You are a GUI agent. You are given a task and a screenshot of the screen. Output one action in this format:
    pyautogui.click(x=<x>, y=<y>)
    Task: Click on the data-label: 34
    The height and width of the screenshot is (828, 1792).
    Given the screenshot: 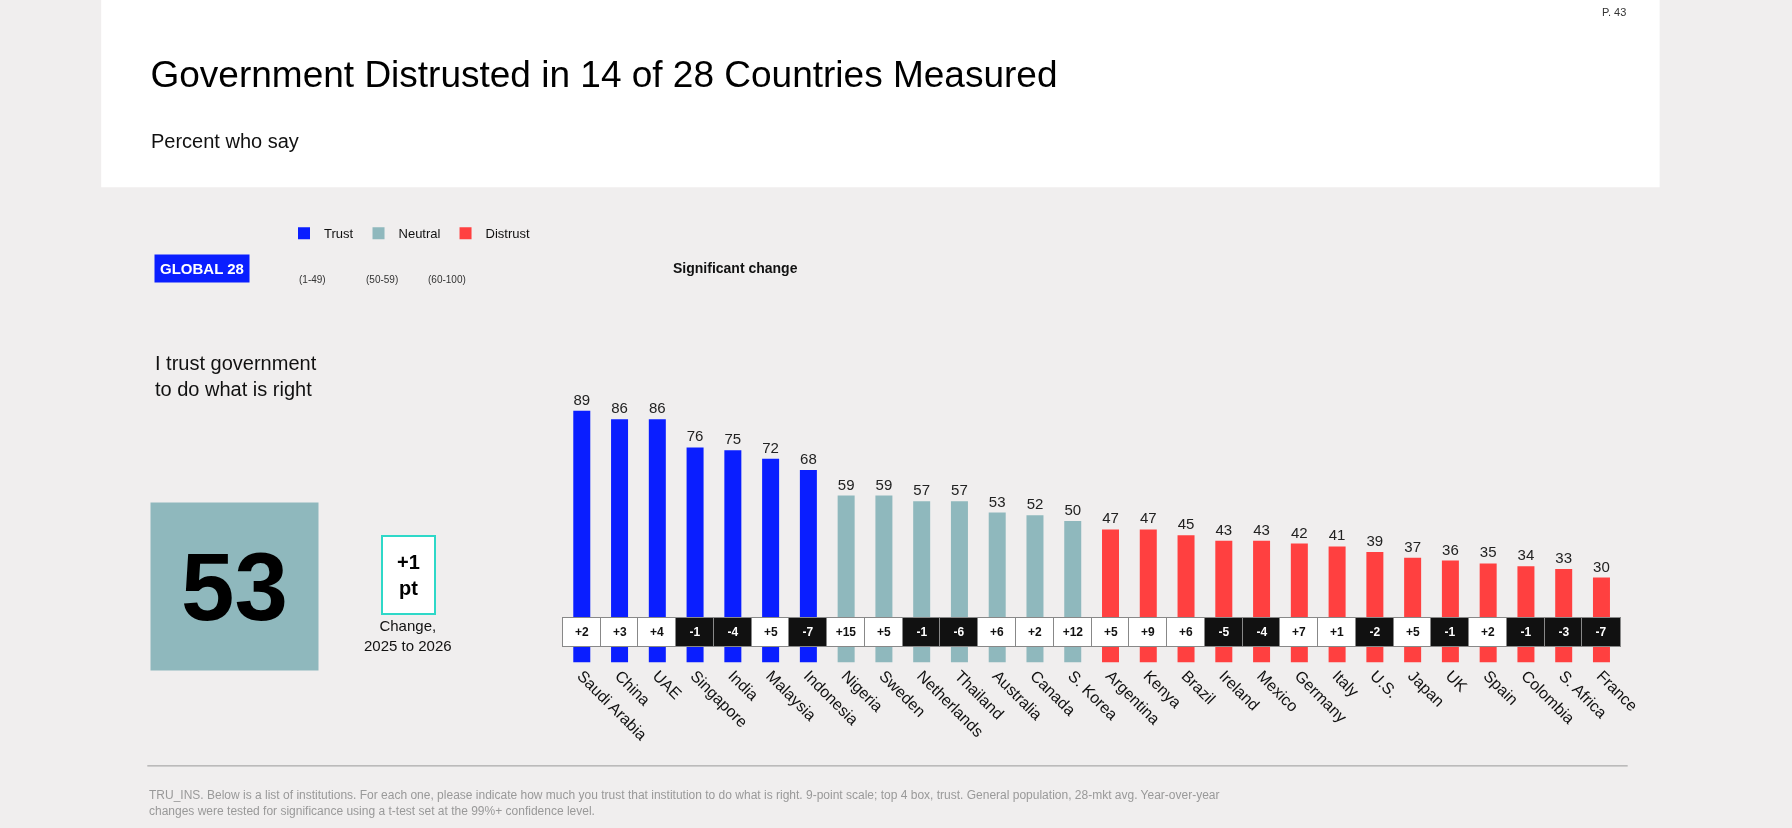 What is the action you would take?
    pyautogui.click(x=1526, y=555)
    